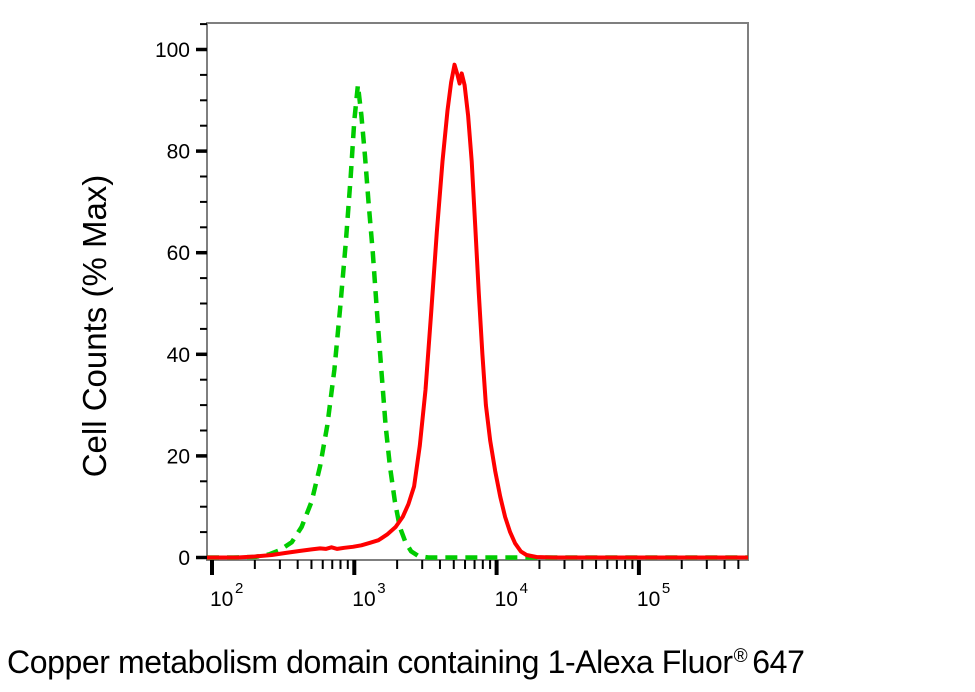 The image size is (975, 692). Describe the element at coordinates (178, 152) in the screenshot. I see `y-axis-tick-label: 80` at that location.